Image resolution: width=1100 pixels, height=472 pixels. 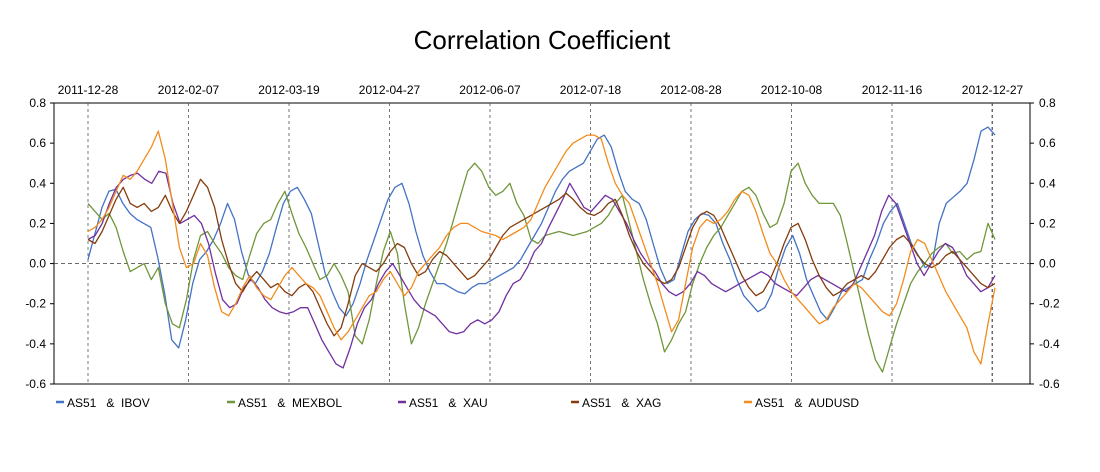 What do you see at coordinates (189, 90) in the screenshot?
I see `x-tick-label: 2012-02-07` at bounding box center [189, 90].